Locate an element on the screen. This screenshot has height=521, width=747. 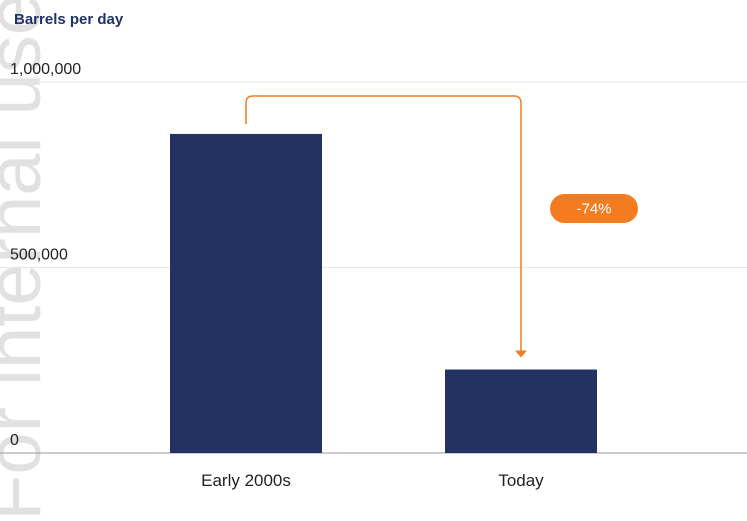
y-axis-label: Barrels per day is located at coordinates (69, 19).